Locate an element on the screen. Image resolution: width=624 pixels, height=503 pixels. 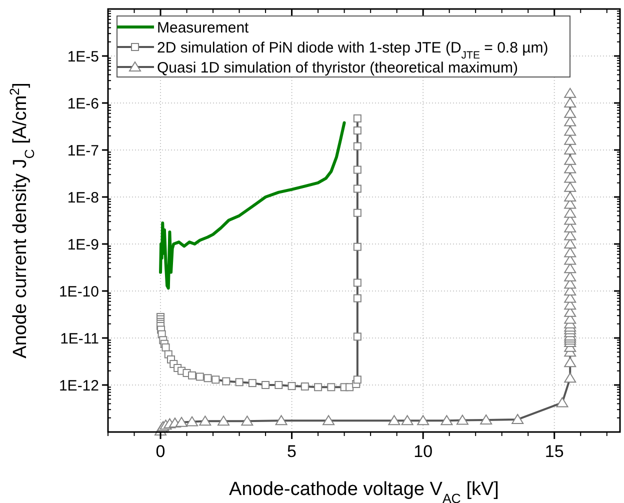
line-series is located at coordinates (252, 205).